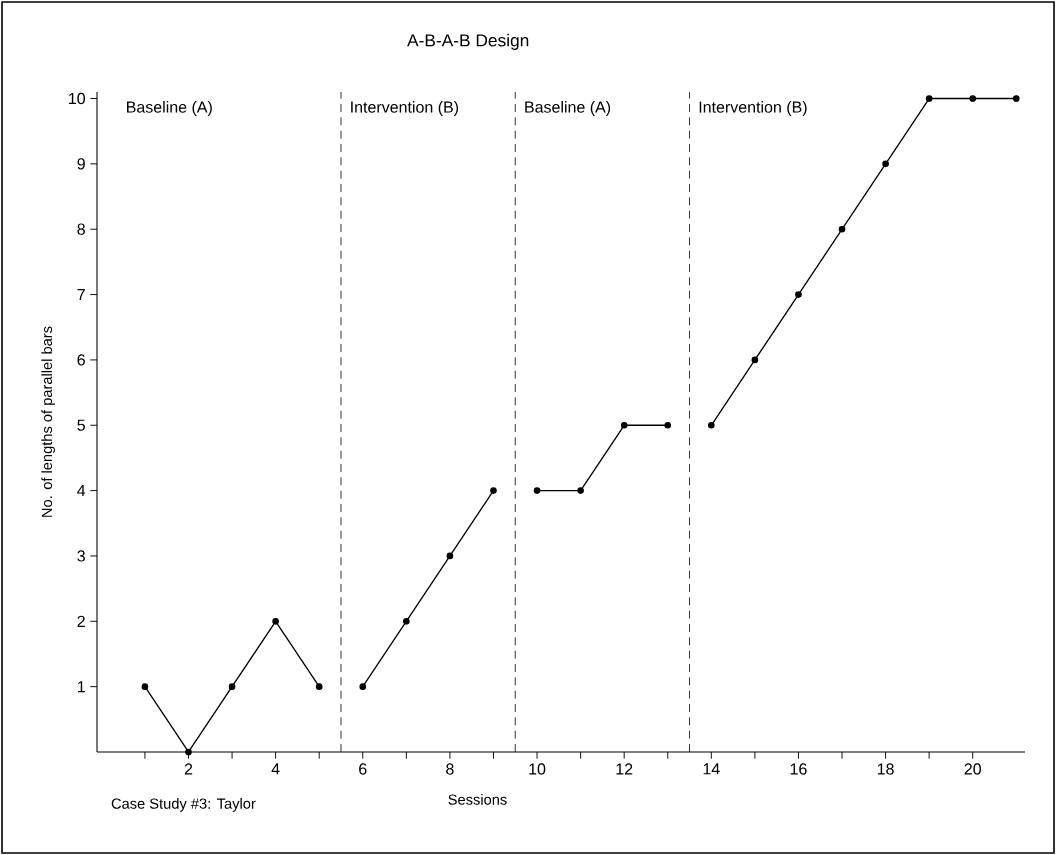  What do you see at coordinates (450, 769) in the screenshot?
I see `x-tick-label: 8` at bounding box center [450, 769].